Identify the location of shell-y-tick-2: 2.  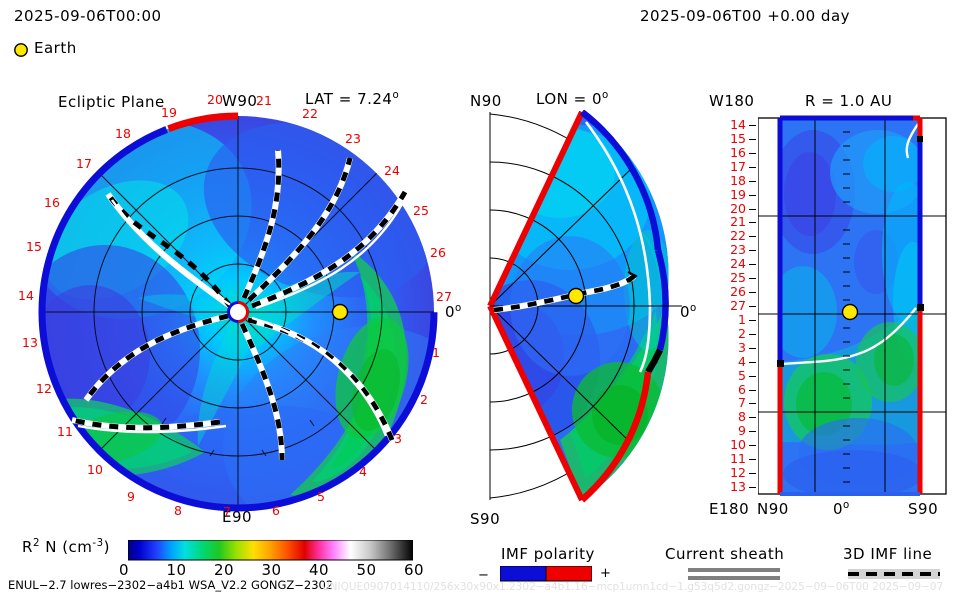
(742, 333).